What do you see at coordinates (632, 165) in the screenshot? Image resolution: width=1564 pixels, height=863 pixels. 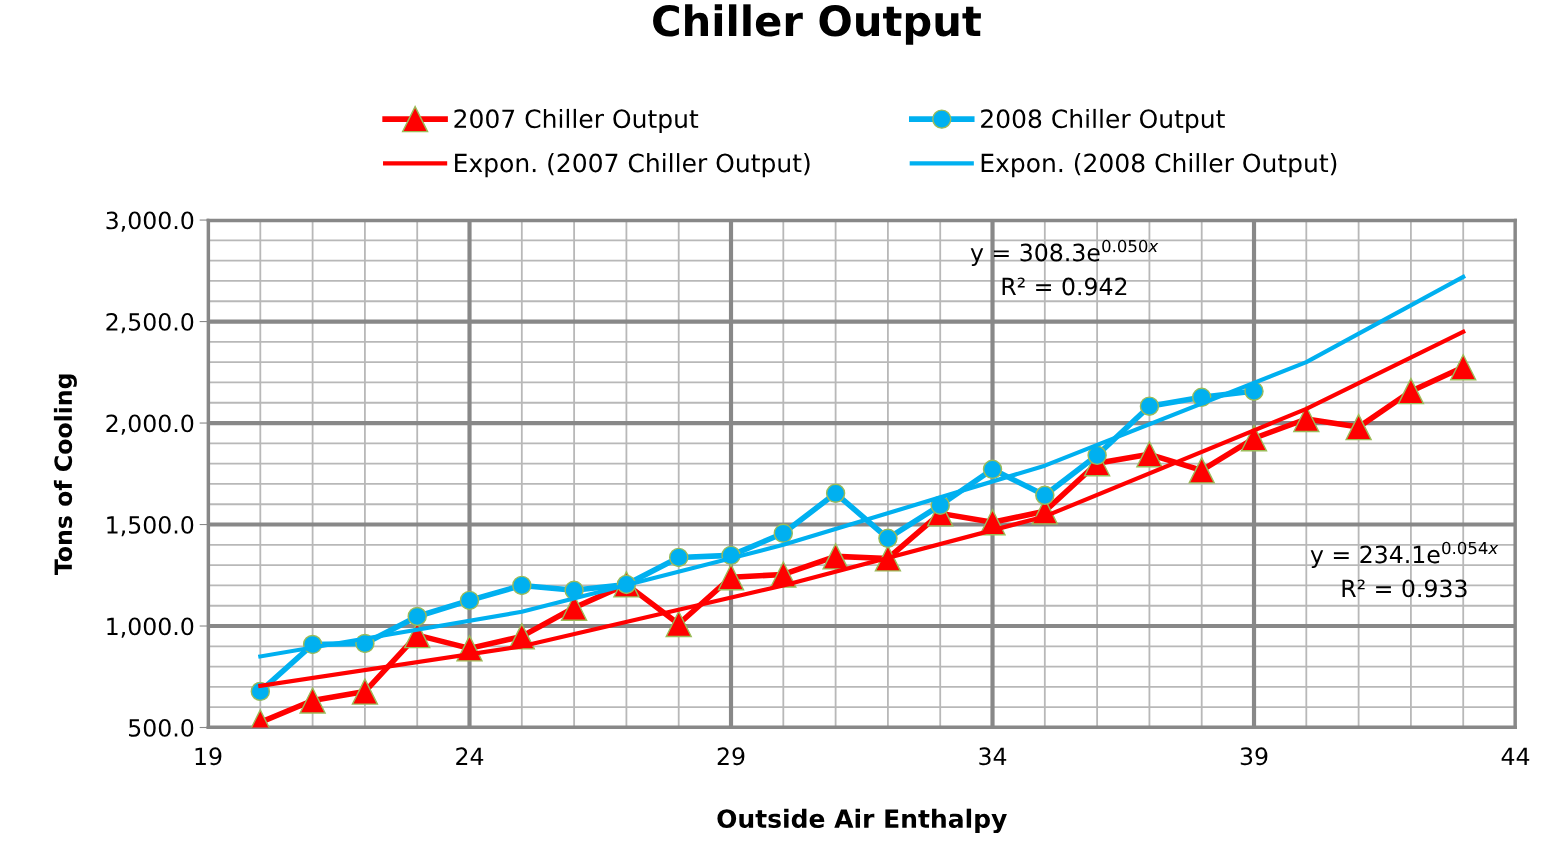 I see `legend-label: Expon. (2007 Chiller Output)` at bounding box center [632, 165].